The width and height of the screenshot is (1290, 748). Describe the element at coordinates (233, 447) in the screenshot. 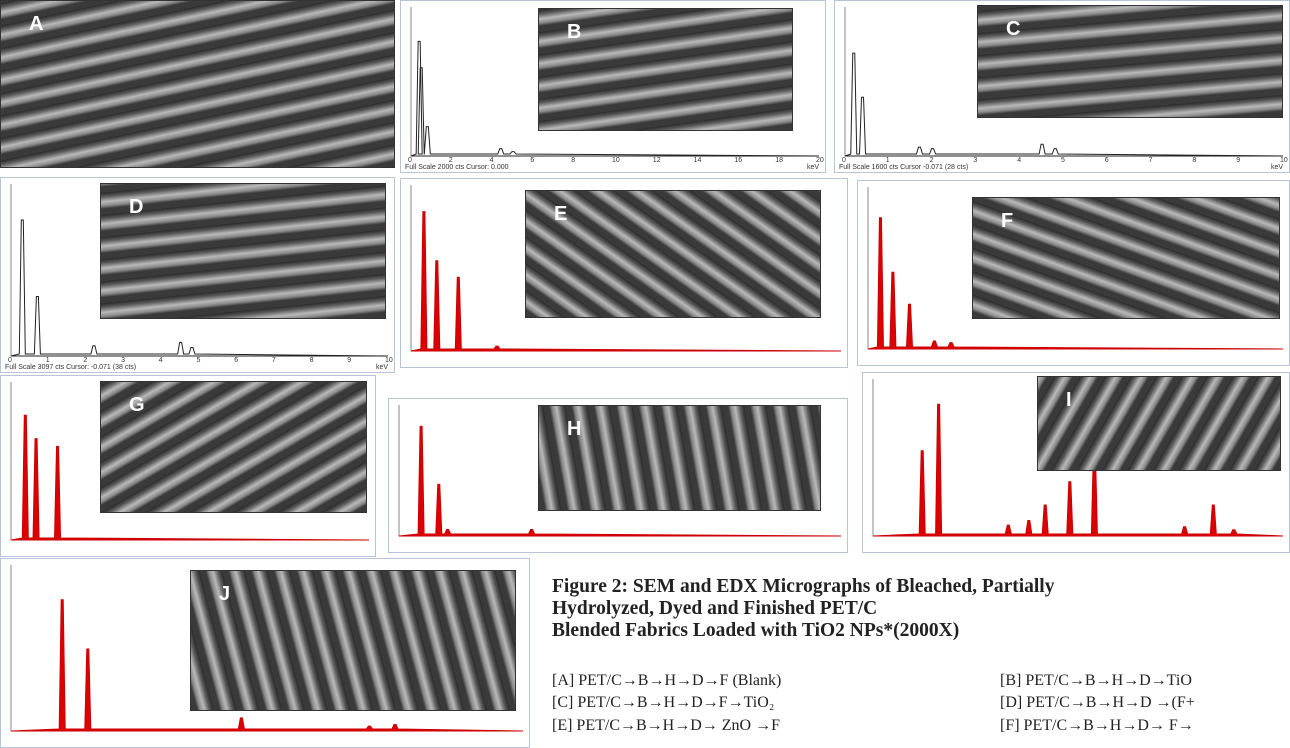

I see `sem-image: G` at that location.